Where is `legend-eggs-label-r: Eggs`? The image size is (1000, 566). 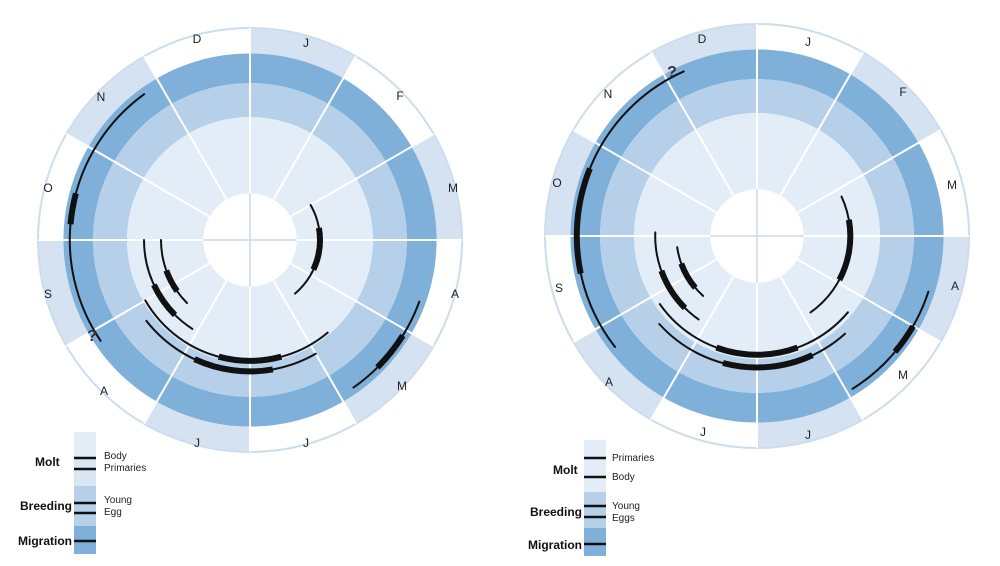 legend-eggs-label-r: Eggs is located at coordinates (623, 518).